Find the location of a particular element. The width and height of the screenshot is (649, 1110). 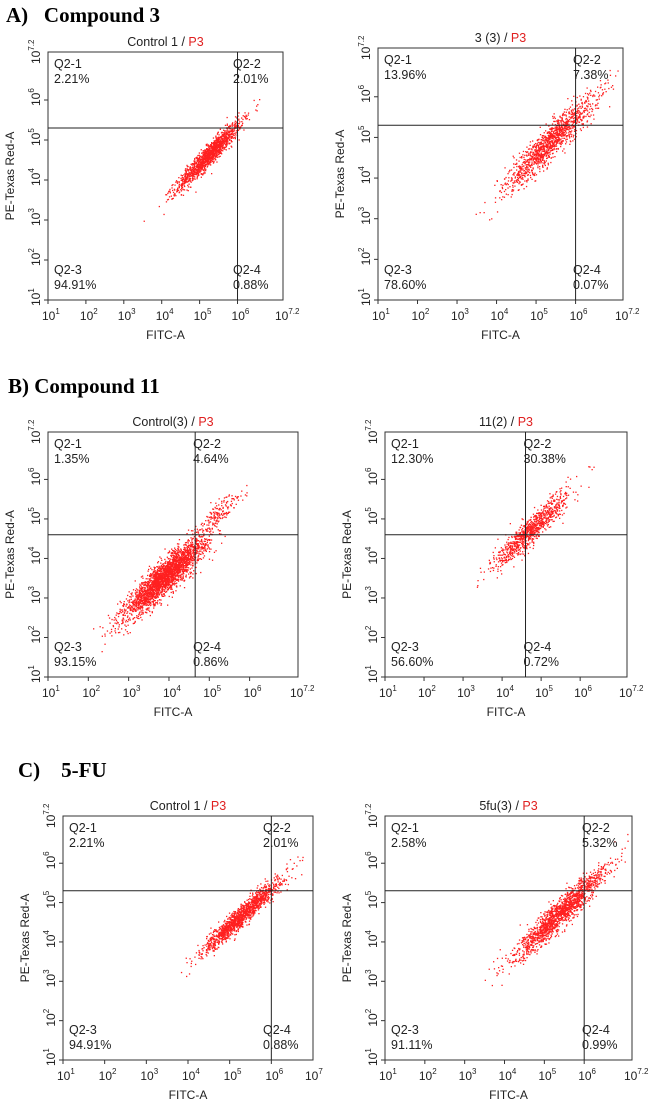

plot-title: 3 (3) / P3 is located at coordinates (500, 38).